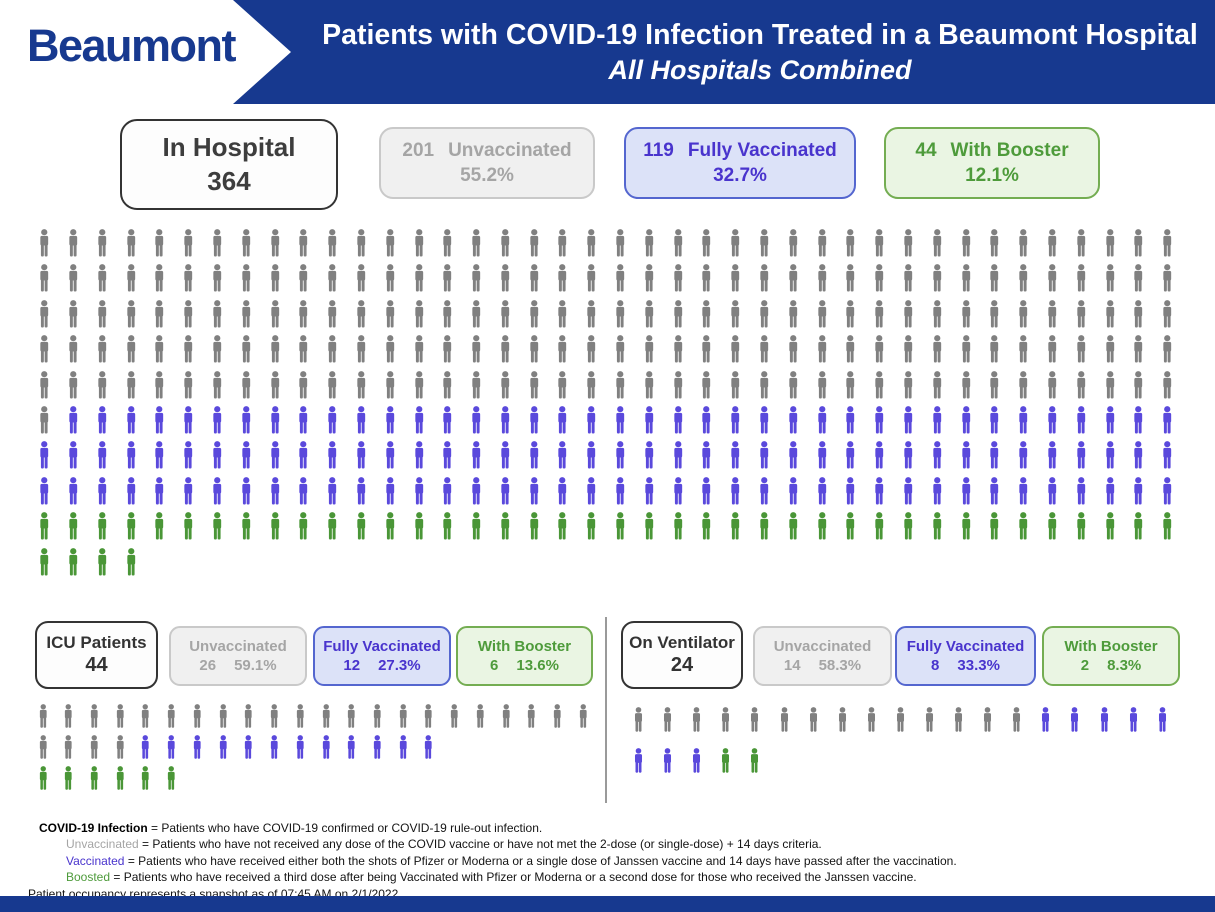 This screenshot has height=912, width=1215. What do you see at coordinates (352, 665) in the screenshot?
I see `icu-fully-vaccinated-count: 12` at bounding box center [352, 665].